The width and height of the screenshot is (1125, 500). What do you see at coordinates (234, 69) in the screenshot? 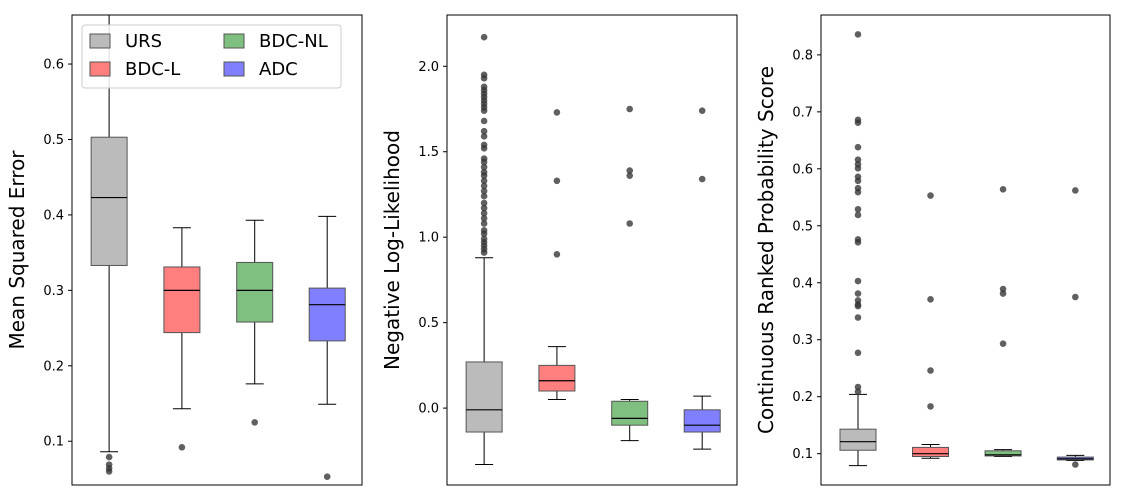
I see `legend-swatch-adc` at bounding box center [234, 69].